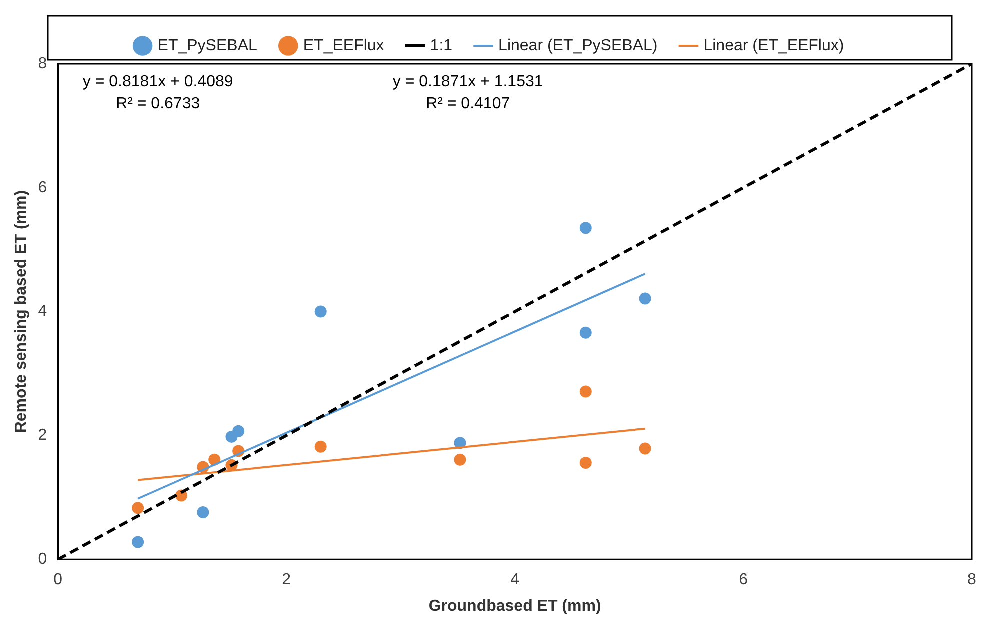  I want to click on legend-label: Linear (ET_PySEBAL), so click(578, 45).